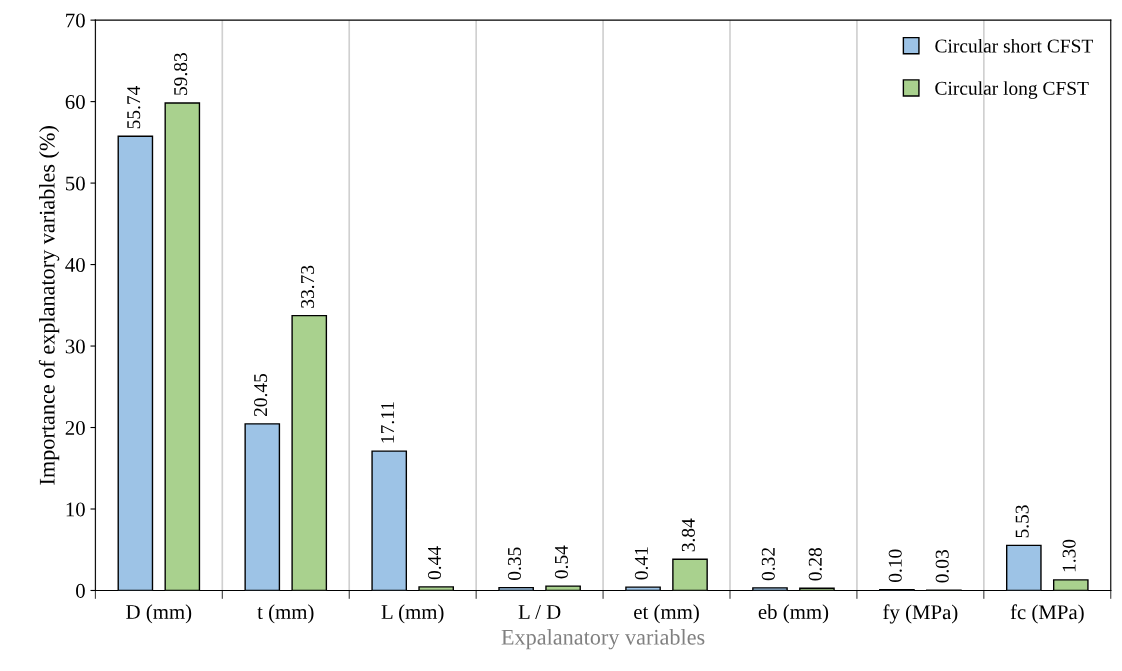 This screenshot has height=671, width=1122. Describe the element at coordinates (412, 614) in the screenshot. I see `x-tick-label: L (mm)` at that location.